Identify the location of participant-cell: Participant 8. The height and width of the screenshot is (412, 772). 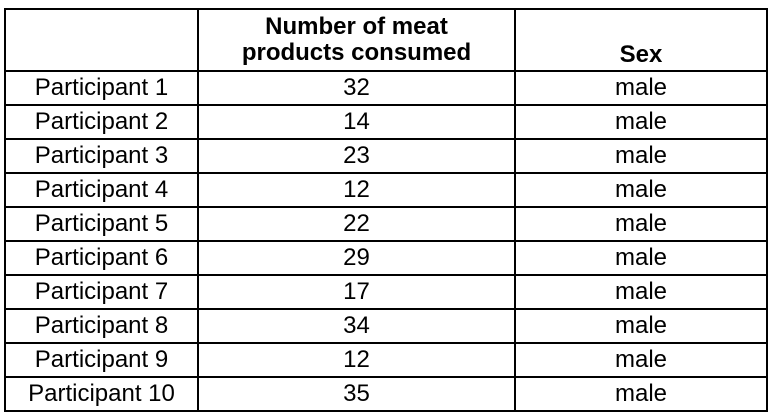
(101, 326).